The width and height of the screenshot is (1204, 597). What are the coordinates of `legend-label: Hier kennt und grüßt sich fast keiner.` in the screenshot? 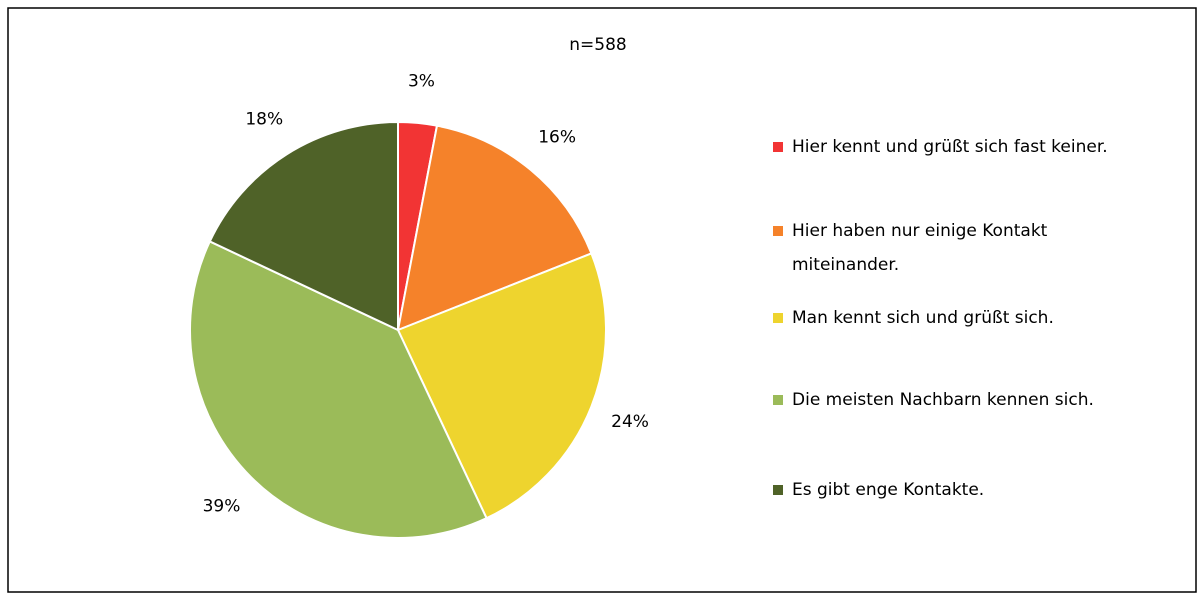 It's located at (950, 147).